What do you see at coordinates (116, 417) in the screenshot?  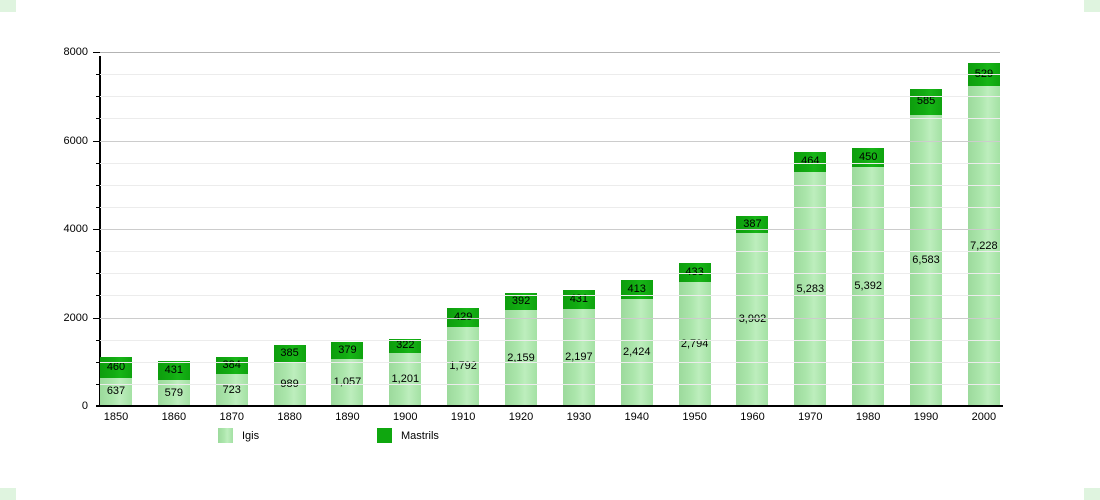 I see `x-tick-label: 1850` at bounding box center [116, 417].